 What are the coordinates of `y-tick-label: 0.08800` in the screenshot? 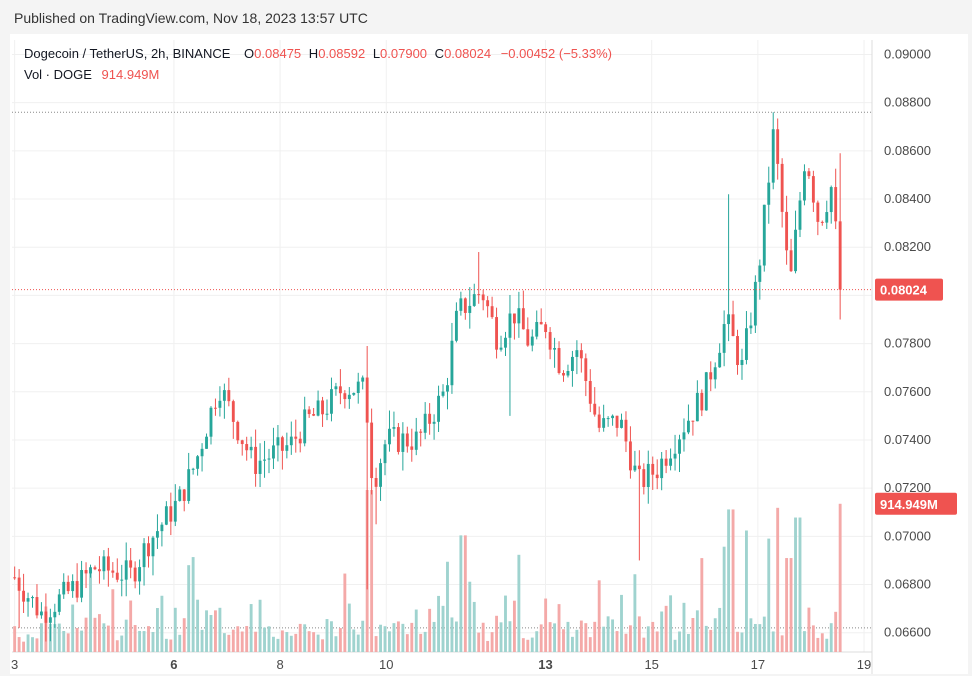 It's located at (907, 102).